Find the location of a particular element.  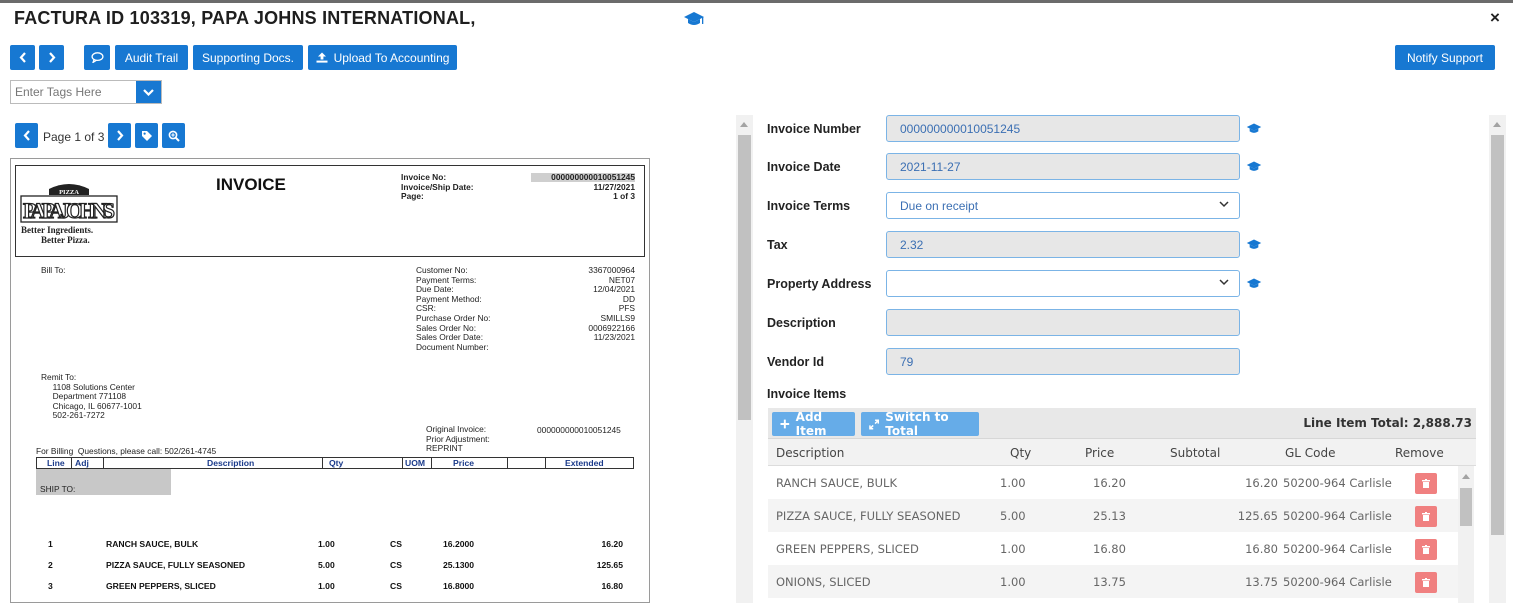

comments-button is located at coordinates (97, 57).